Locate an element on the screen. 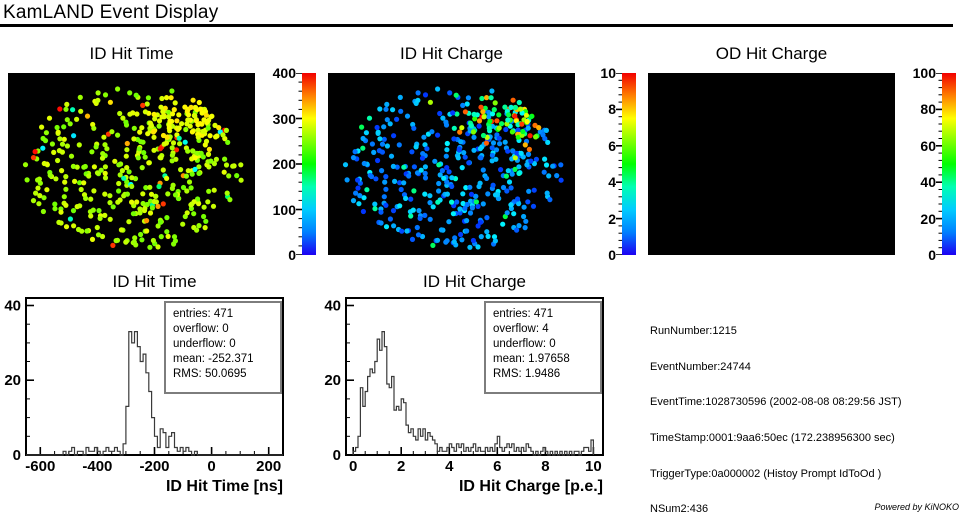 This screenshot has width=960, height=520. colorbar-tick-label: 8 is located at coordinates (612, 109).